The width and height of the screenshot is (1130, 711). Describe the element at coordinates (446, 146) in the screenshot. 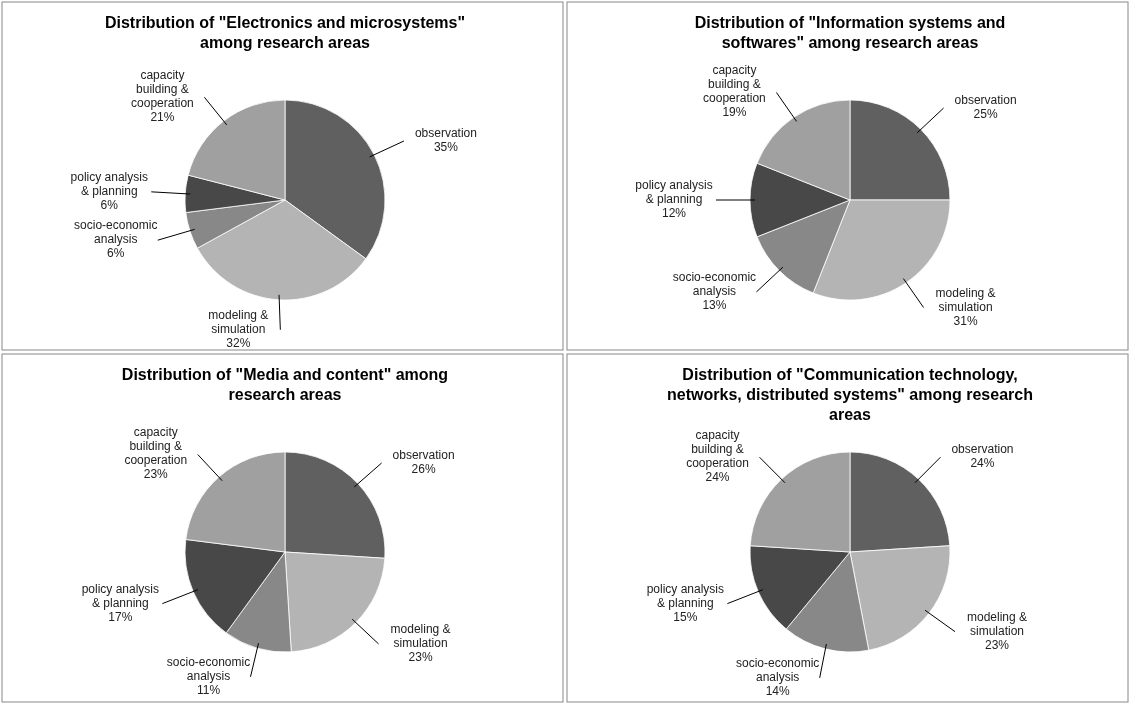

I see `data-label: 35%` at that location.